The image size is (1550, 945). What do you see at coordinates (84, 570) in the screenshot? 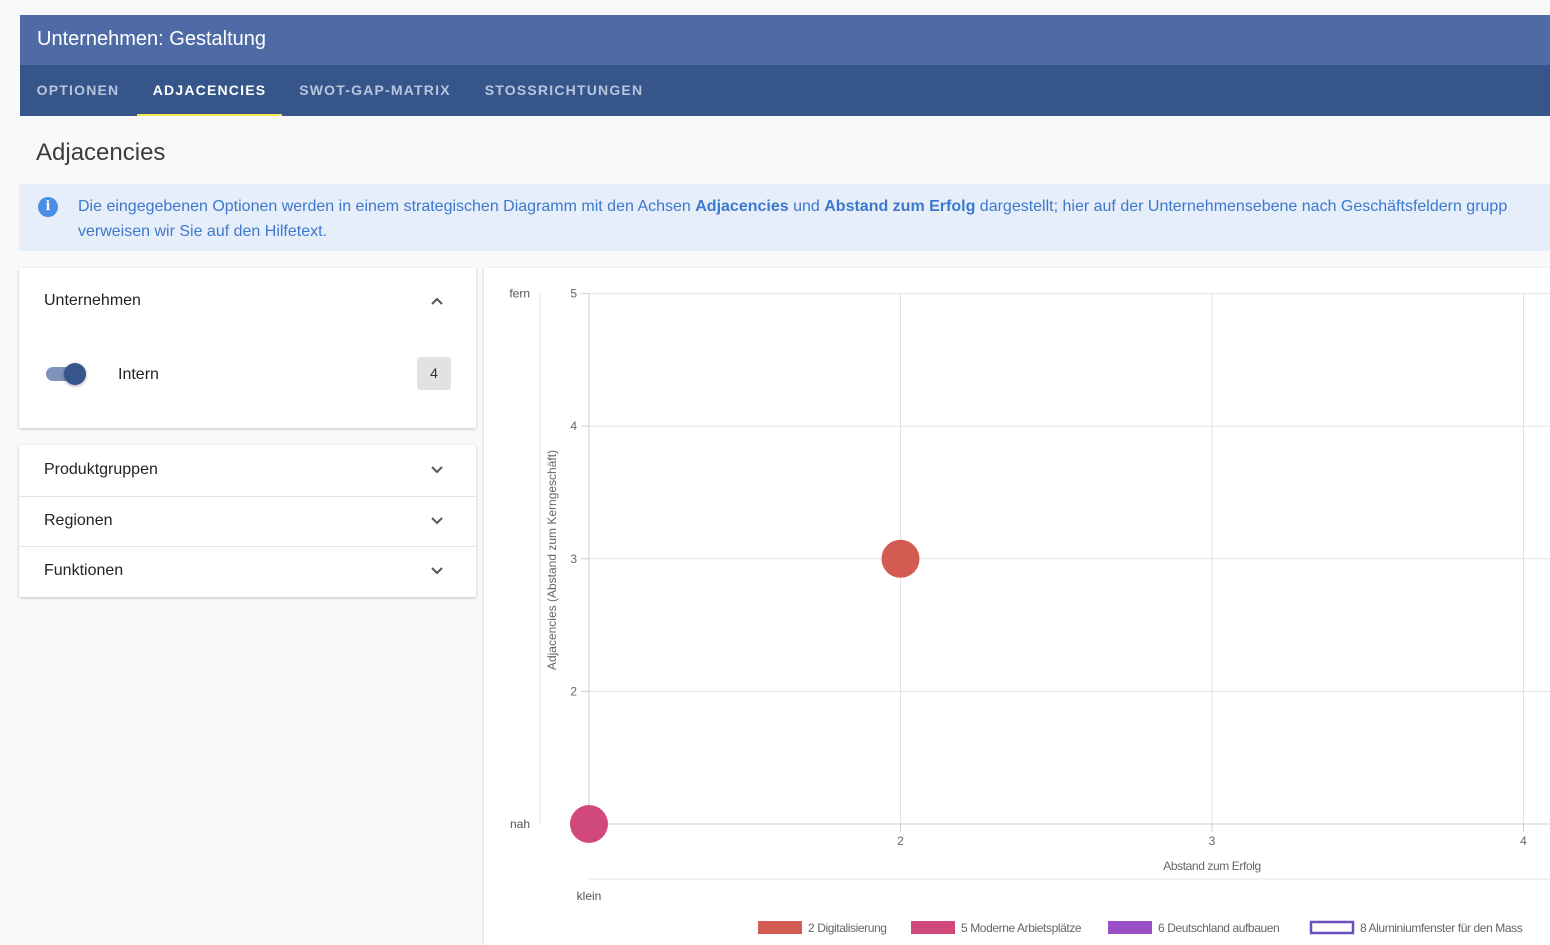
I see `panel-title-funktionen: Funktionen` at bounding box center [84, 570].